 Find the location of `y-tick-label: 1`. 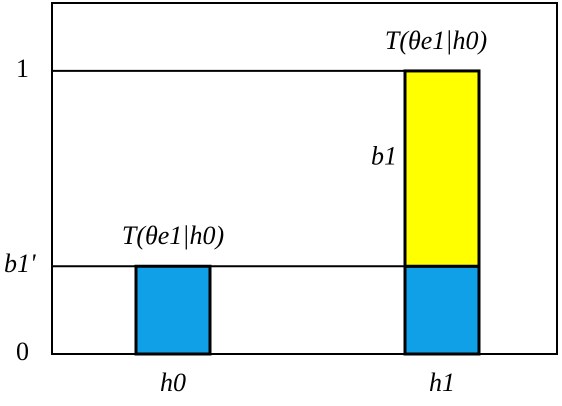

y-tick-label: 1 is located at coordinates (22, 68).